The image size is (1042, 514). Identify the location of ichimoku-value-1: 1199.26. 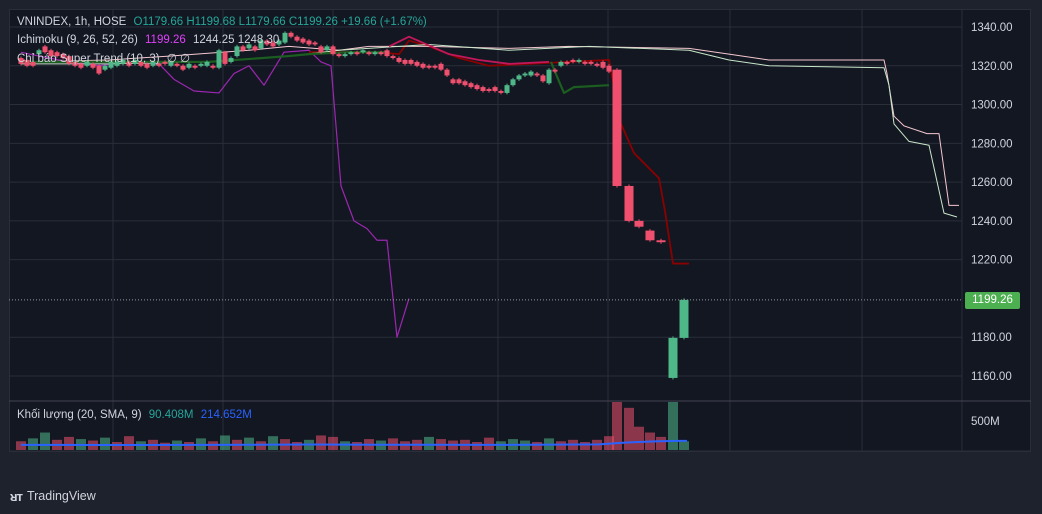
(165, 40).